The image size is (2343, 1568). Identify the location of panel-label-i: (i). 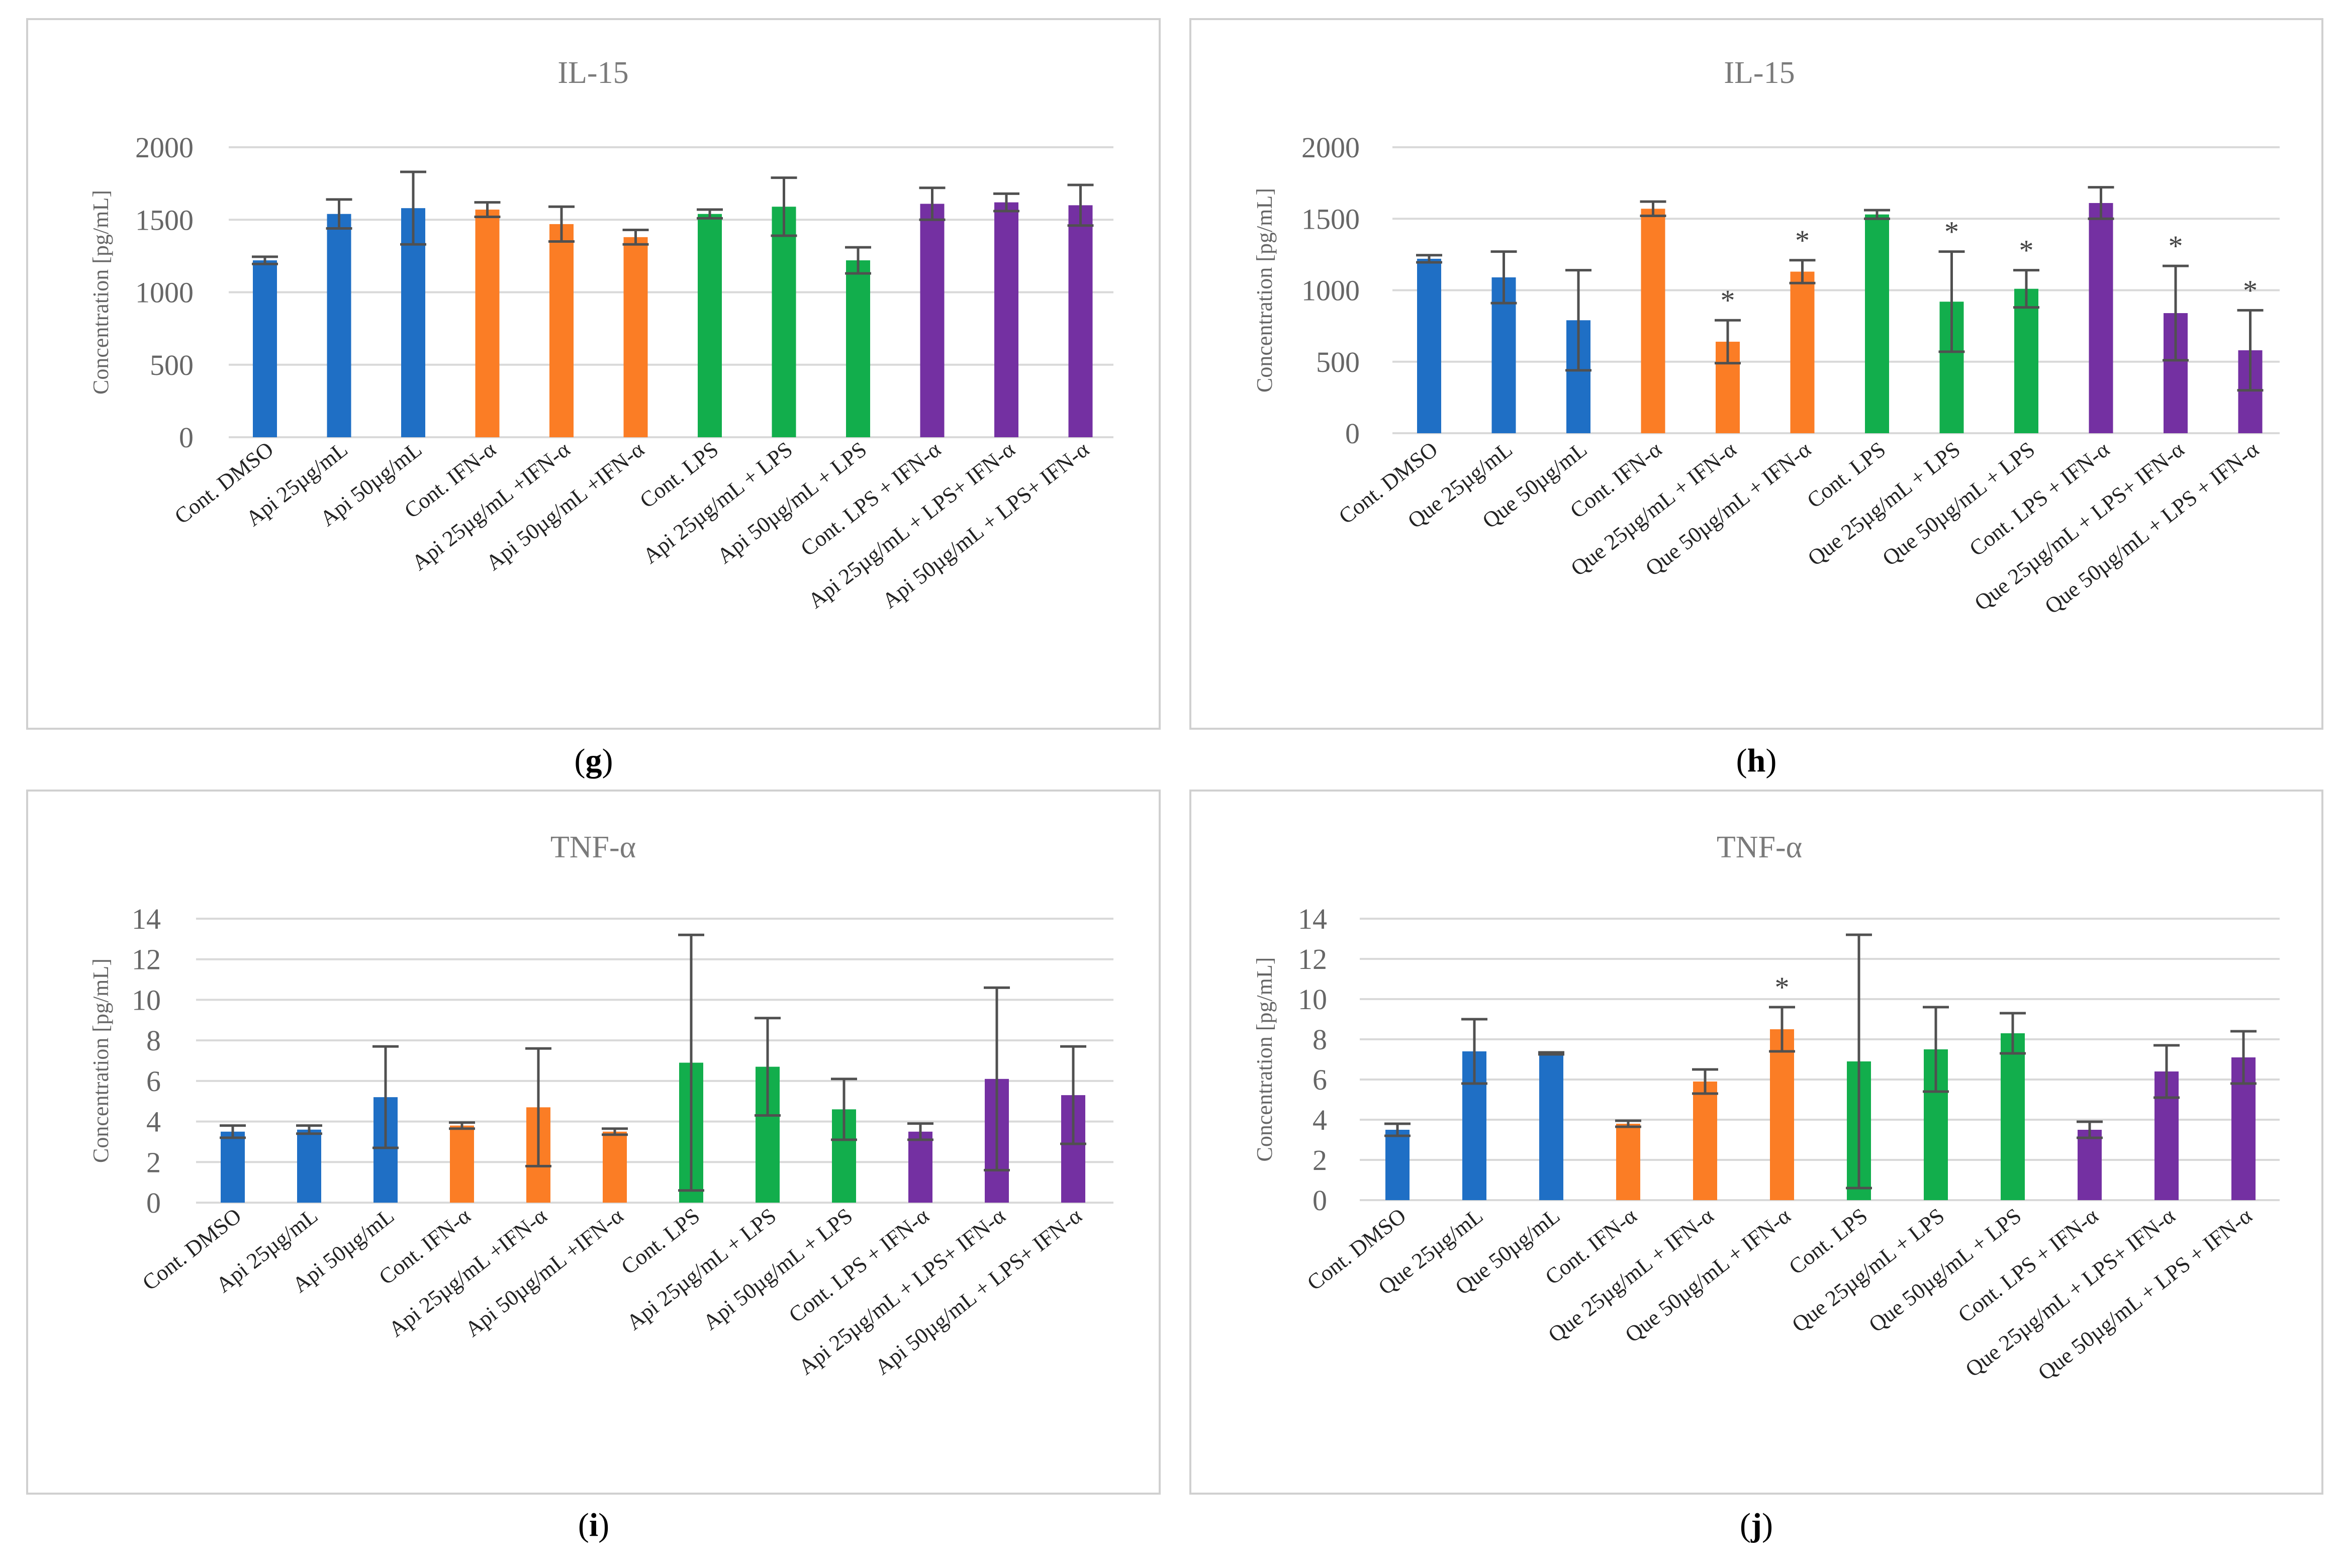
(594, 1525).